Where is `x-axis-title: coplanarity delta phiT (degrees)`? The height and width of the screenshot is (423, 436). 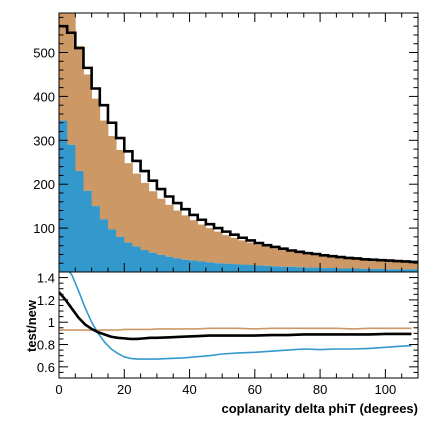 x-axis-title: coplanarity delta phiT (degrees) is located at coordinates (320, 408).